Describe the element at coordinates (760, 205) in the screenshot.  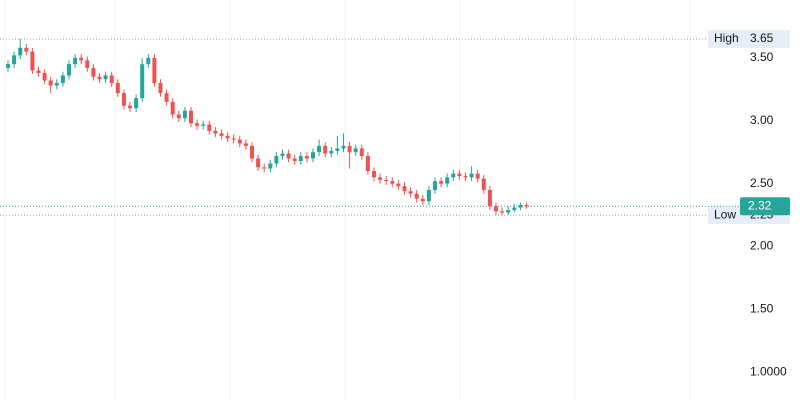
I see `last-price-value: 2.32` at that location.